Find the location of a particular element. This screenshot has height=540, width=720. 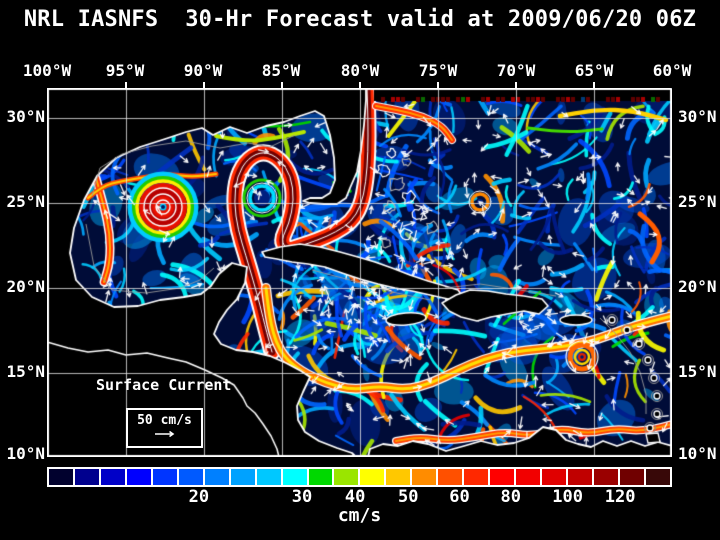

lon-label: 60°W is located at coordinates (672, 70).